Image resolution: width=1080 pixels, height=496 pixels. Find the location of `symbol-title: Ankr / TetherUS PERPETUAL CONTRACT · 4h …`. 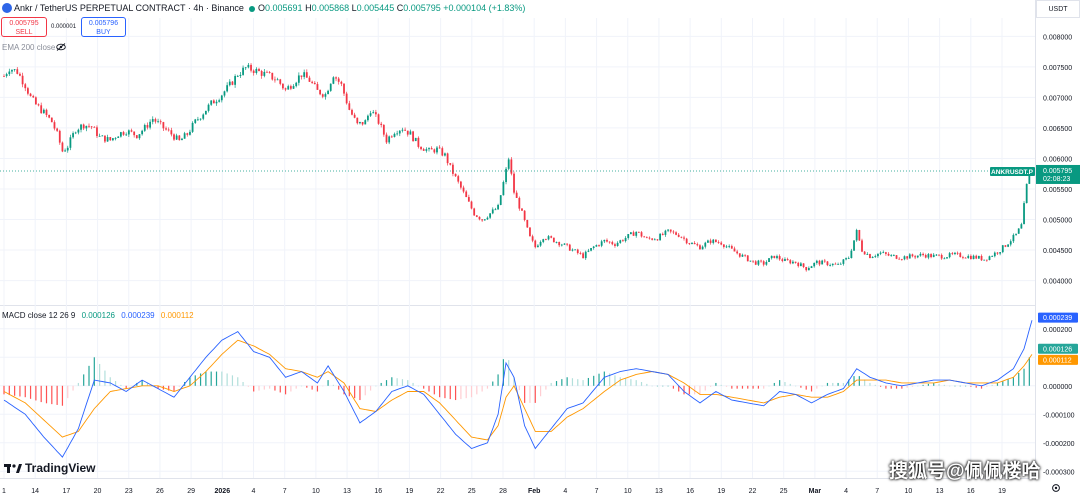

symbol-title: Ankr / TetherUS PERPETUAL CONTRACT · 4h … is located at coordinates (129, 8).